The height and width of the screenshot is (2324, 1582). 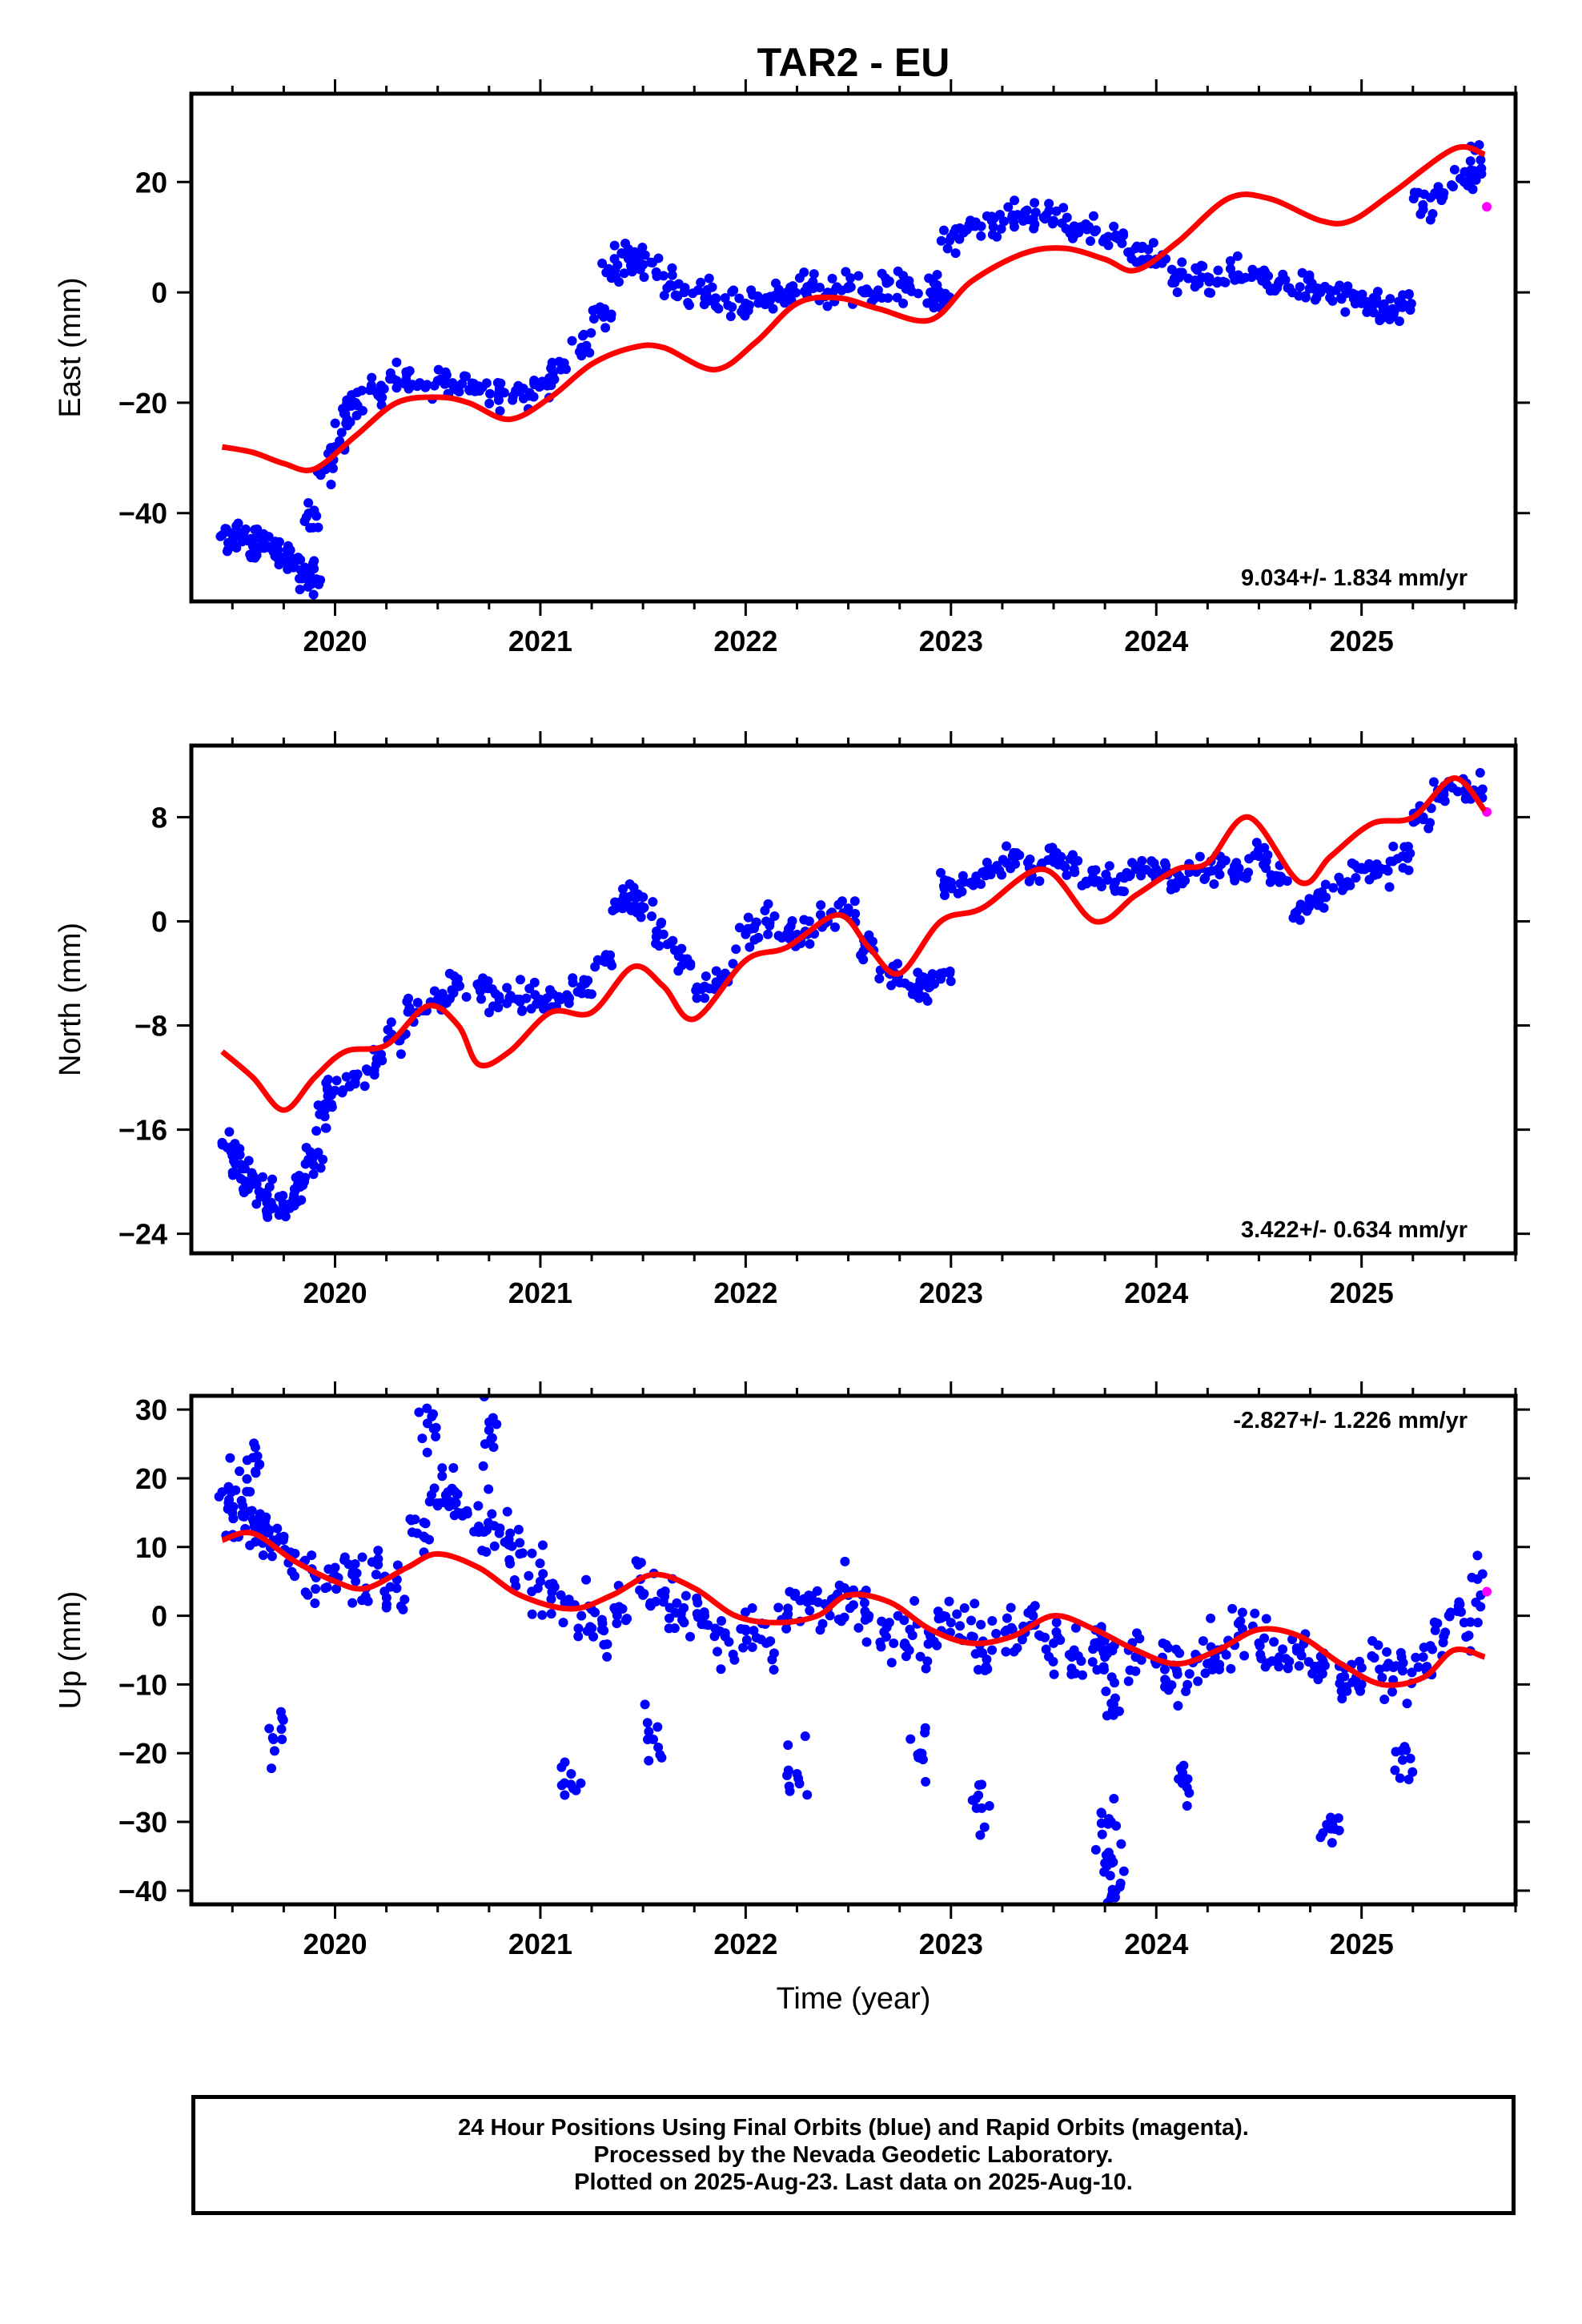 I want to click on y-tick-label: −30, so click(x=142, y=1822).